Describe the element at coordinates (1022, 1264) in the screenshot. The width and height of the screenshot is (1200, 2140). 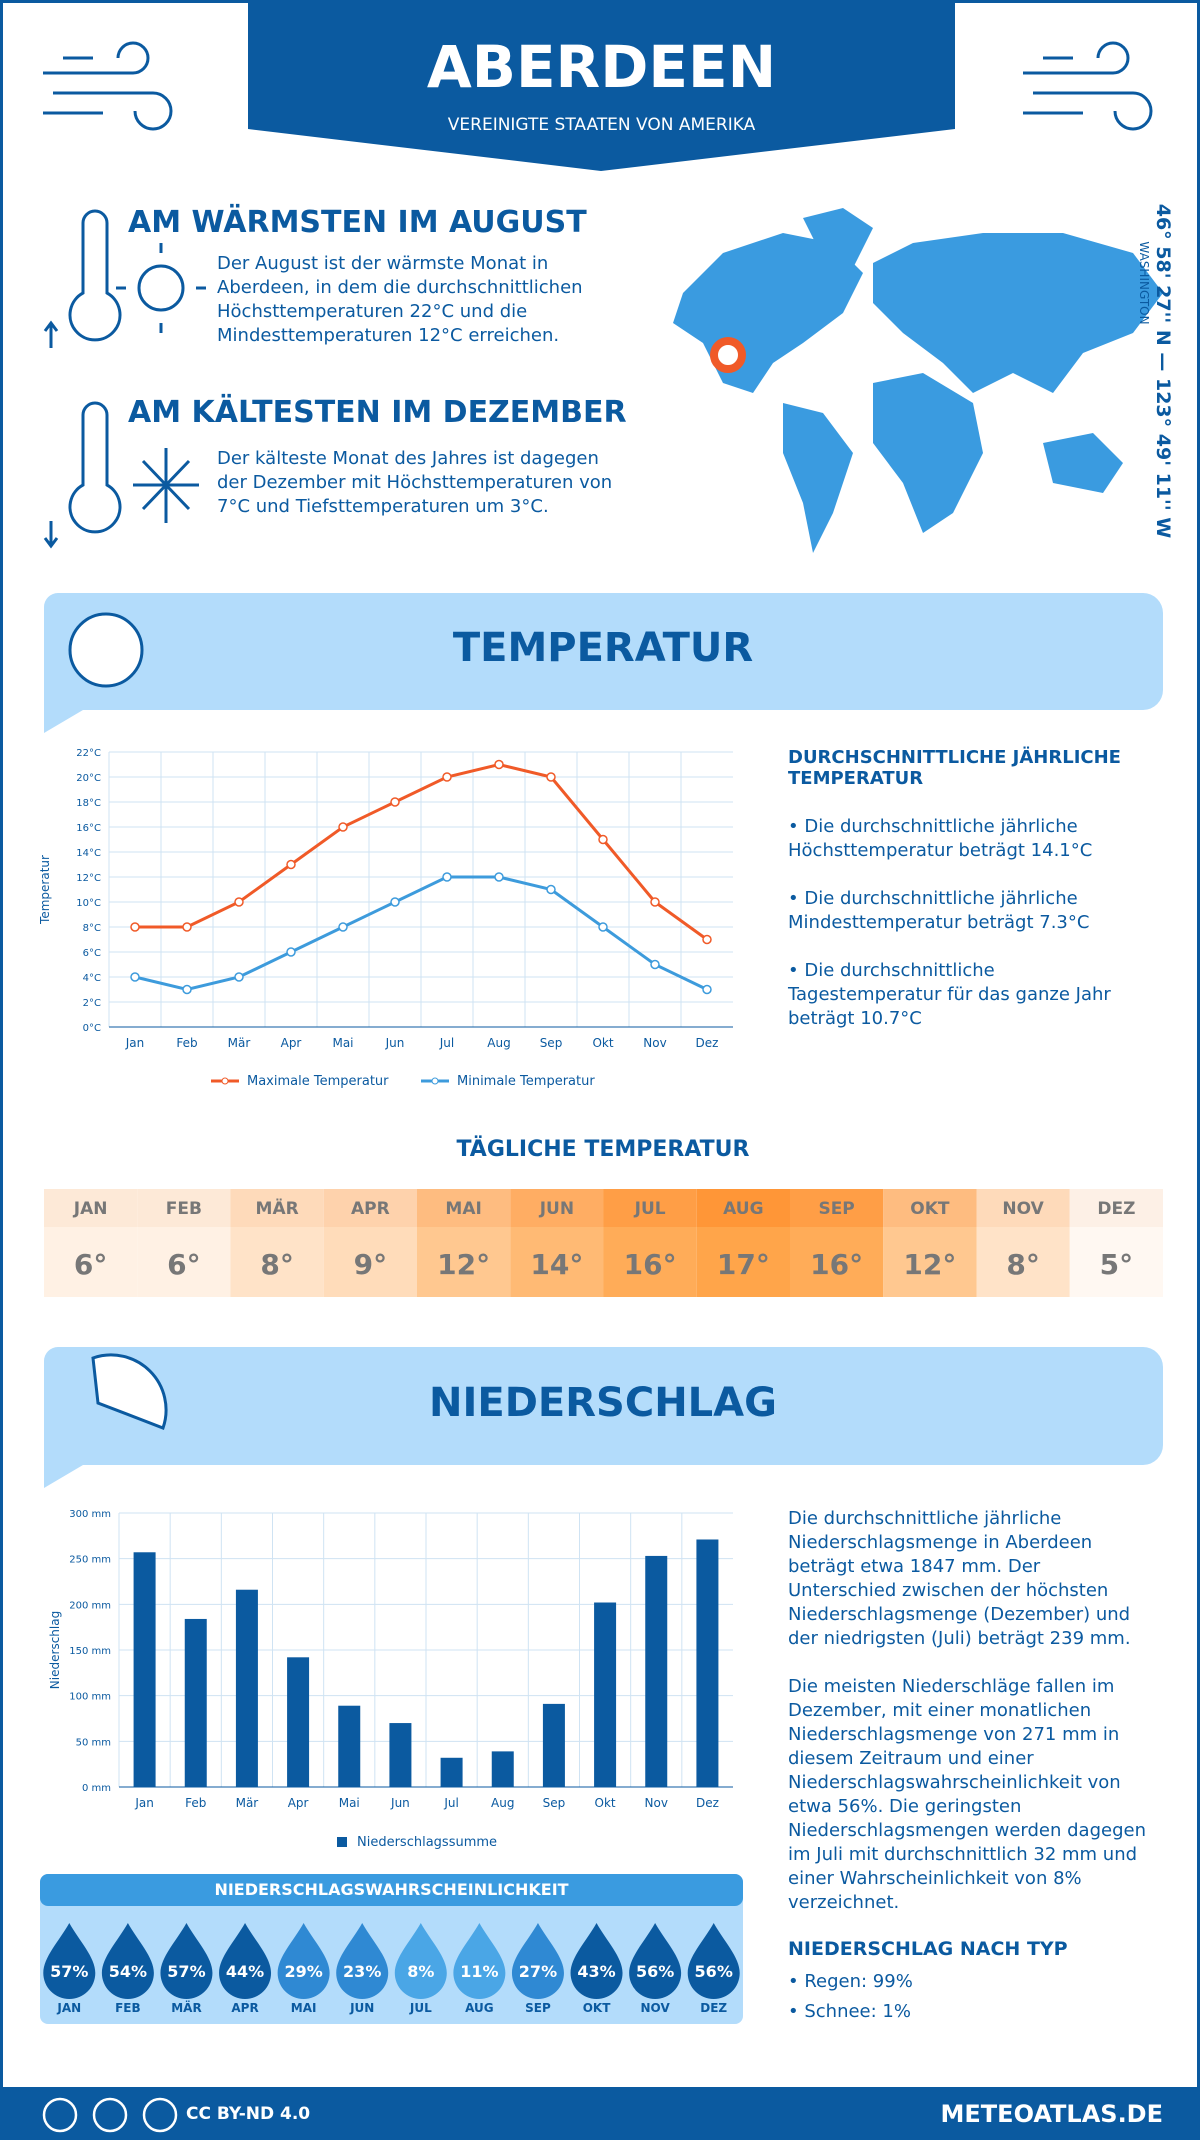
I see `temp-label: 8°` at that location.